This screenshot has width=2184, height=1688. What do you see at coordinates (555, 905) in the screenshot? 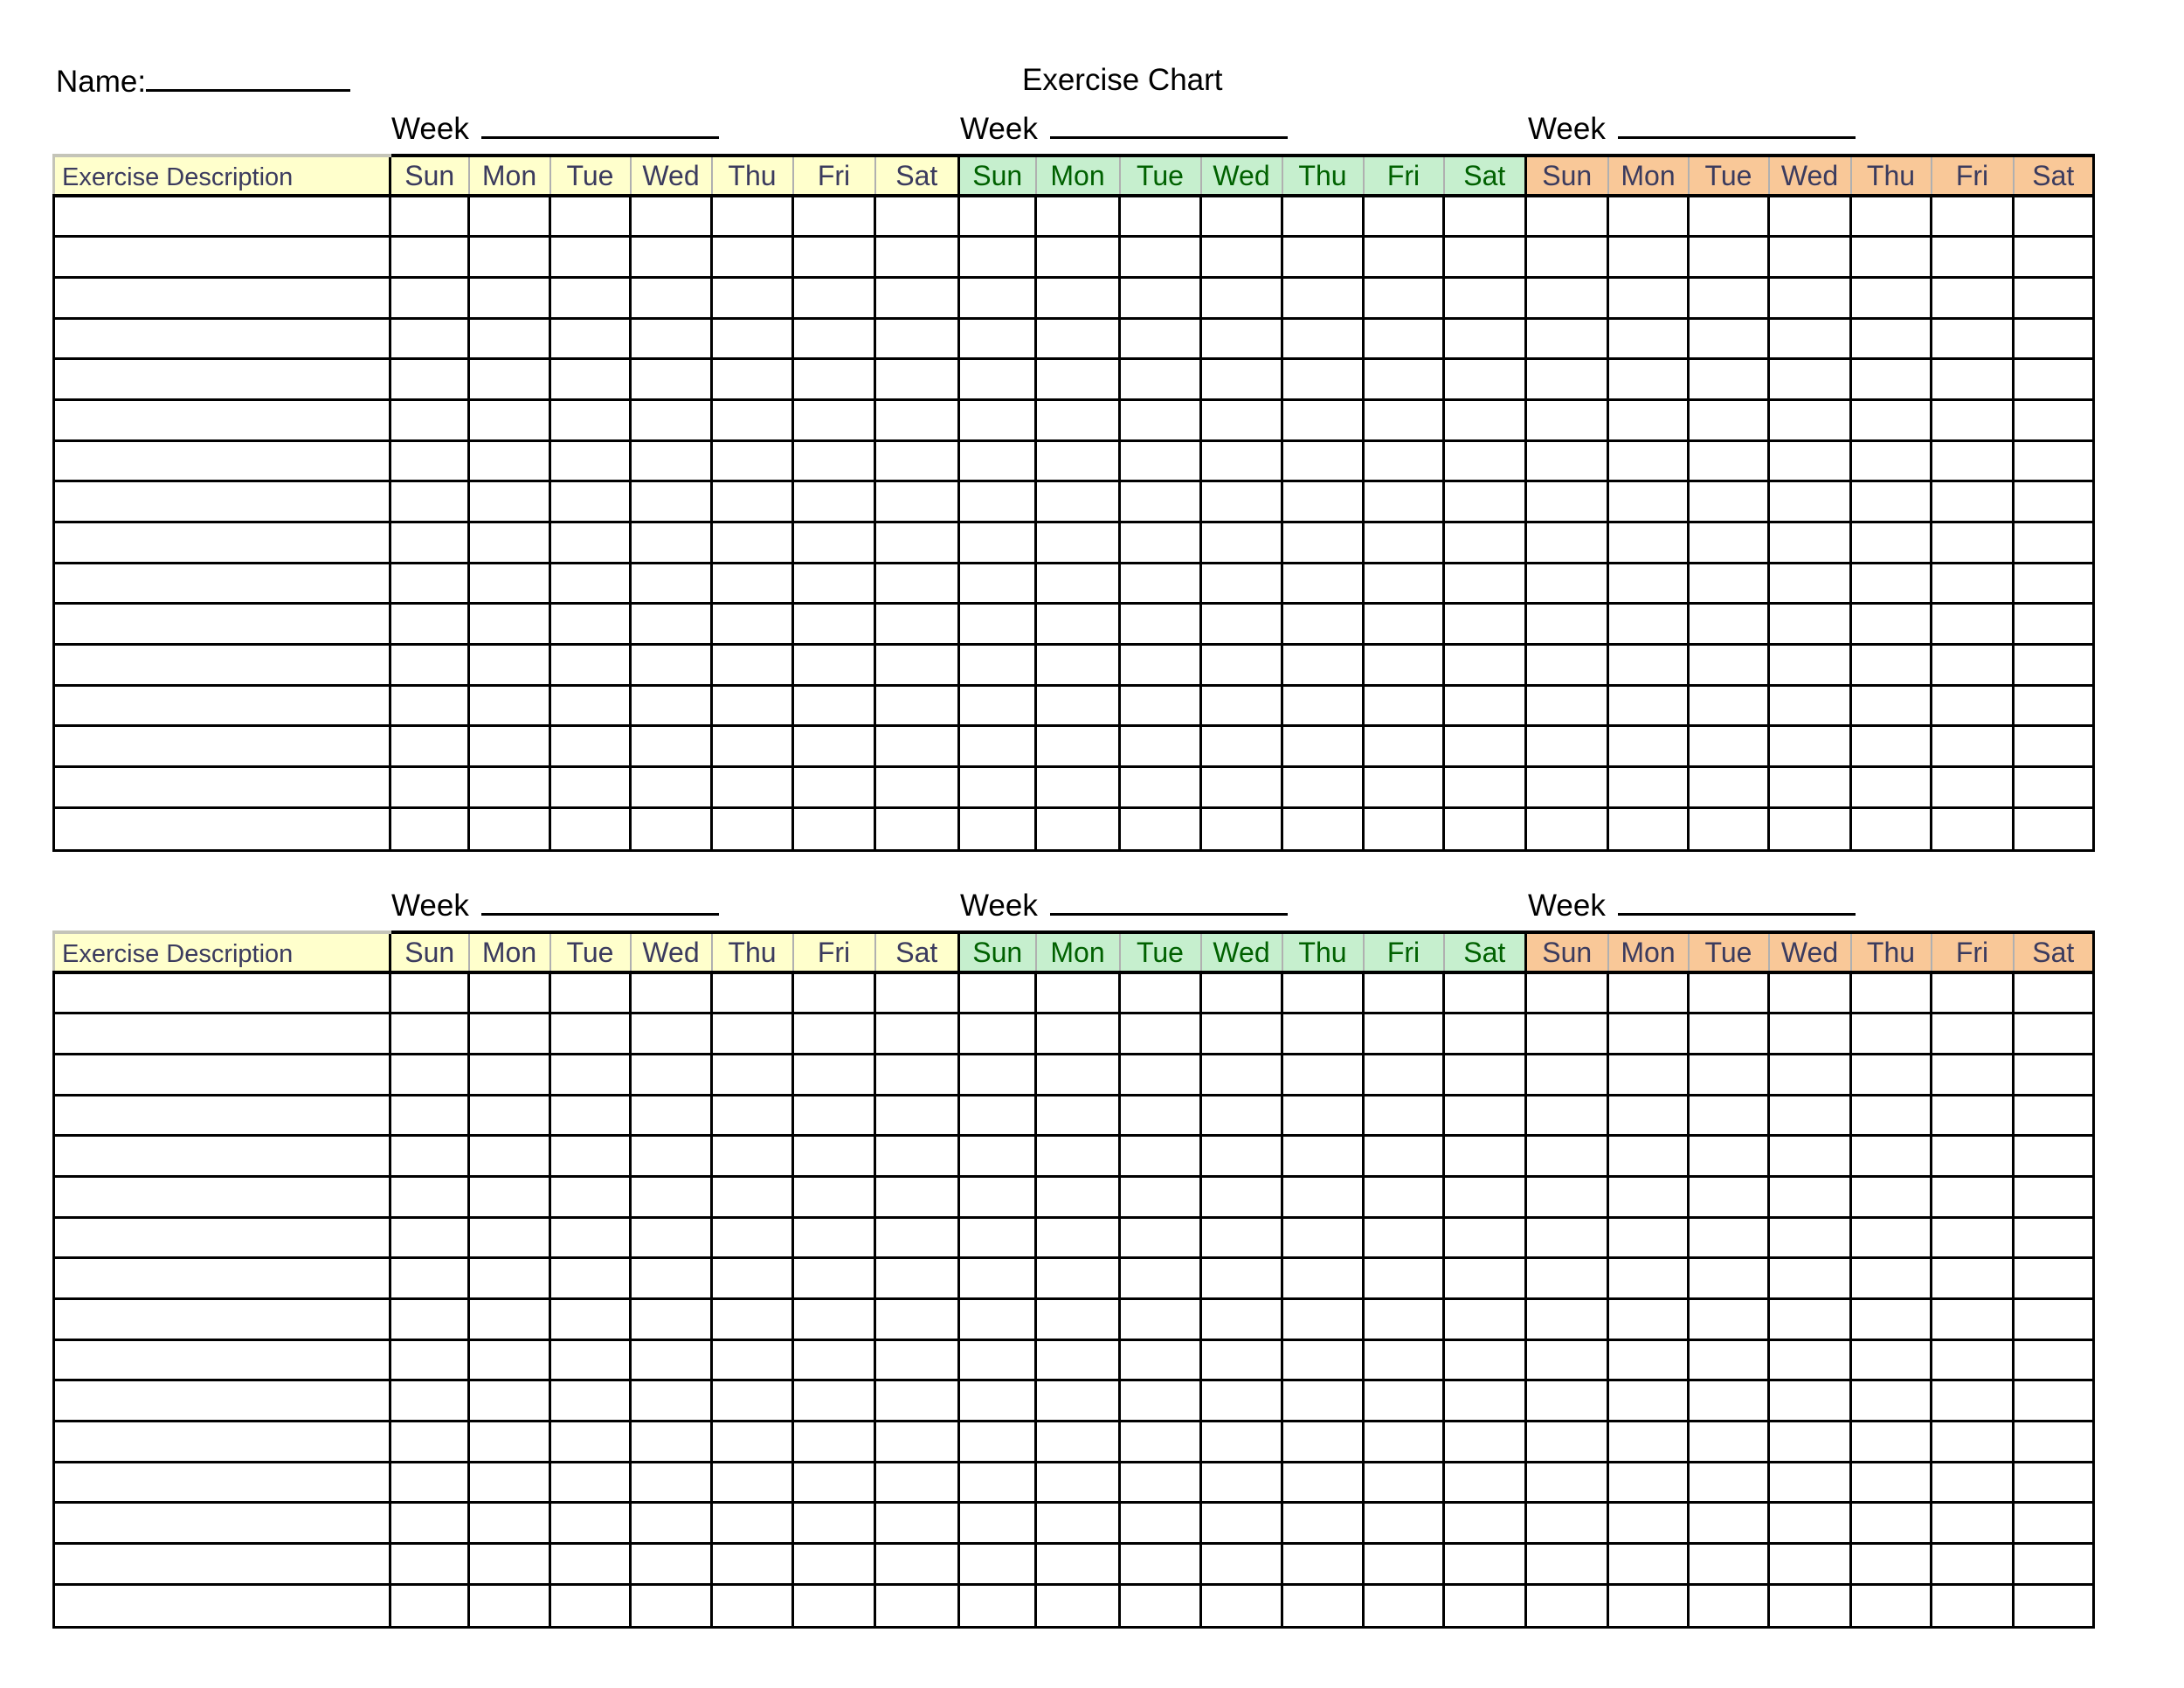
I see `week-field: Week` at bounding box center [555, 905].